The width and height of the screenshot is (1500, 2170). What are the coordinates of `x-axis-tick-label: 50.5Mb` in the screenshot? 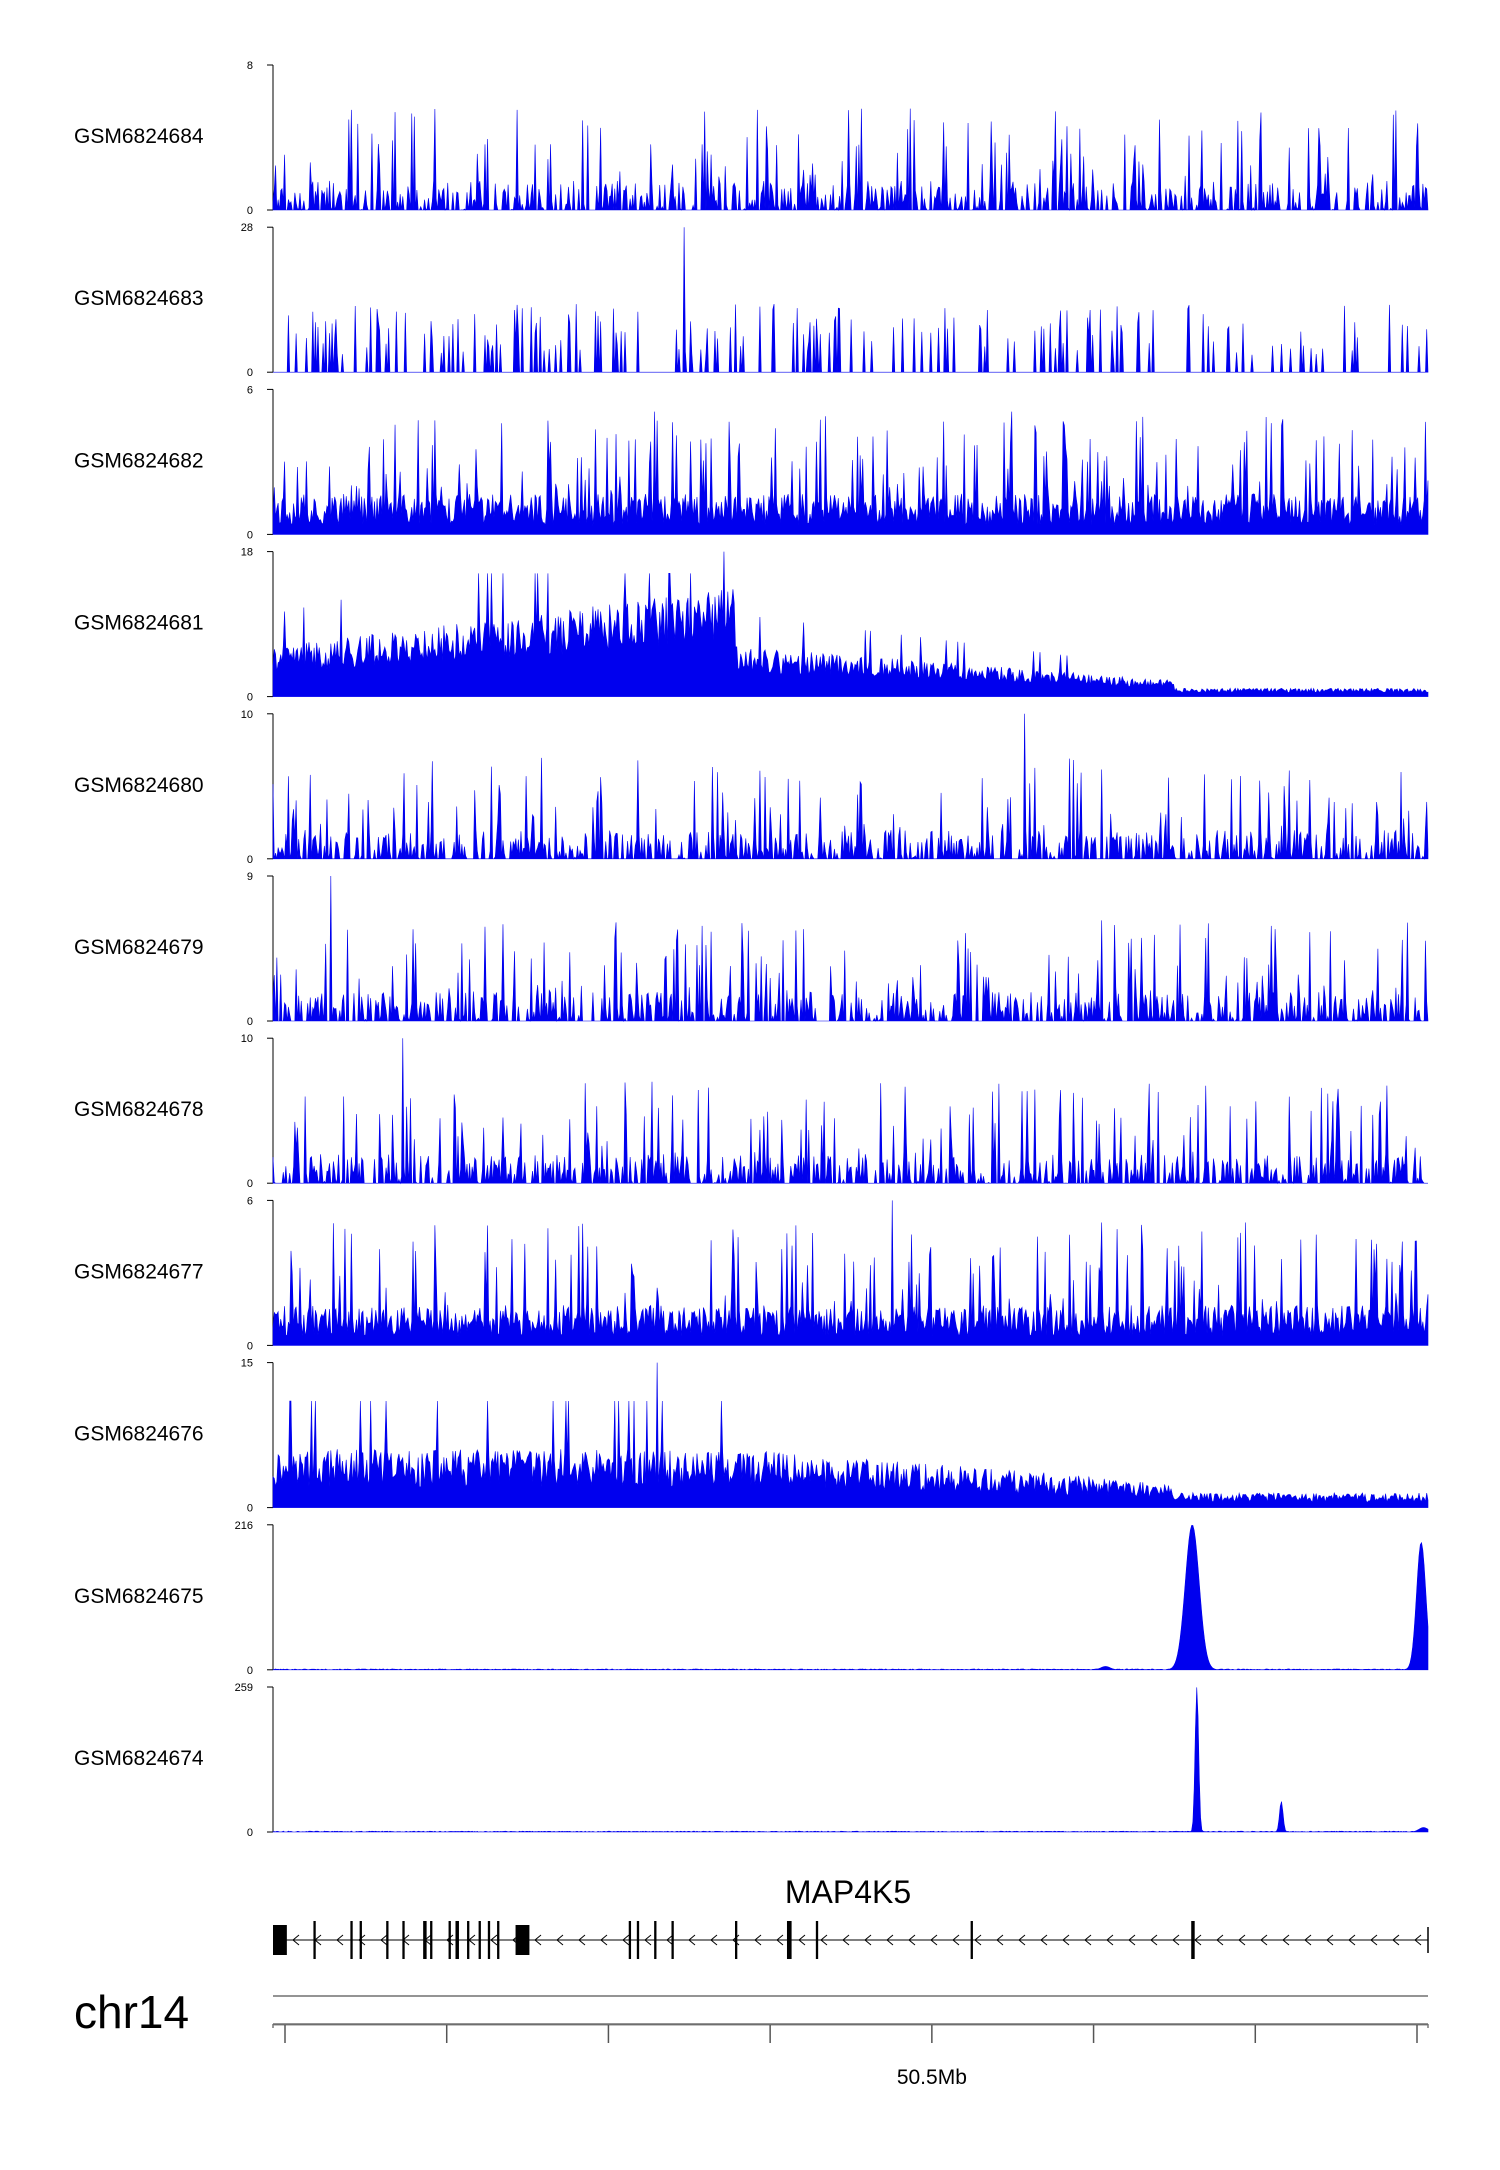 It's located at (932, 2077).